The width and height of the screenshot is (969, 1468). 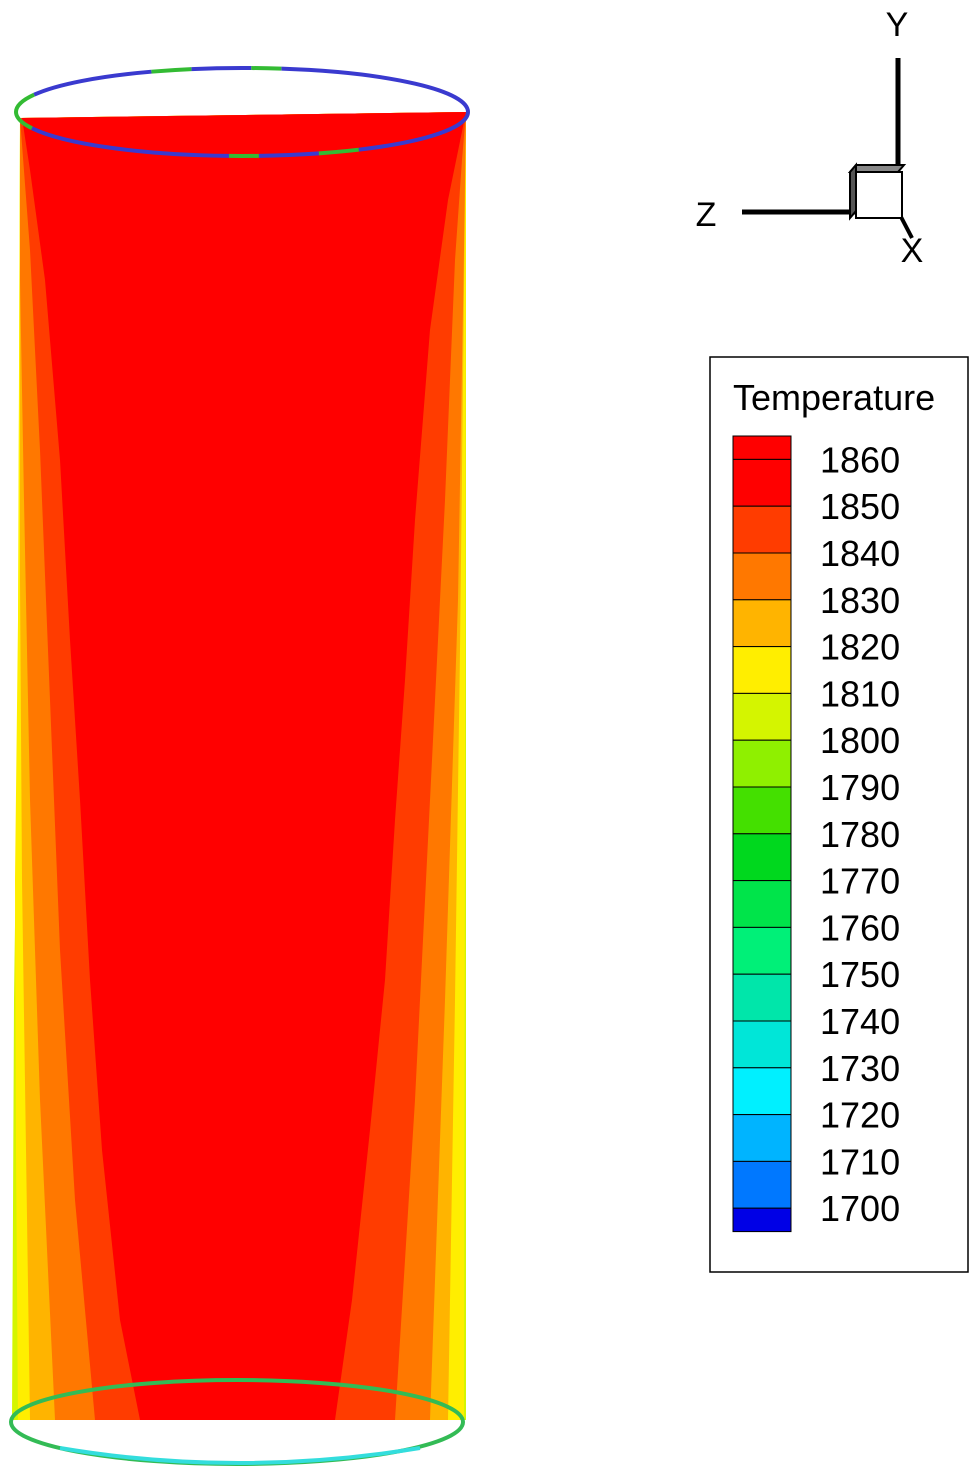 I want to click on top-rim-back-alt, so click(x=242, y=112).